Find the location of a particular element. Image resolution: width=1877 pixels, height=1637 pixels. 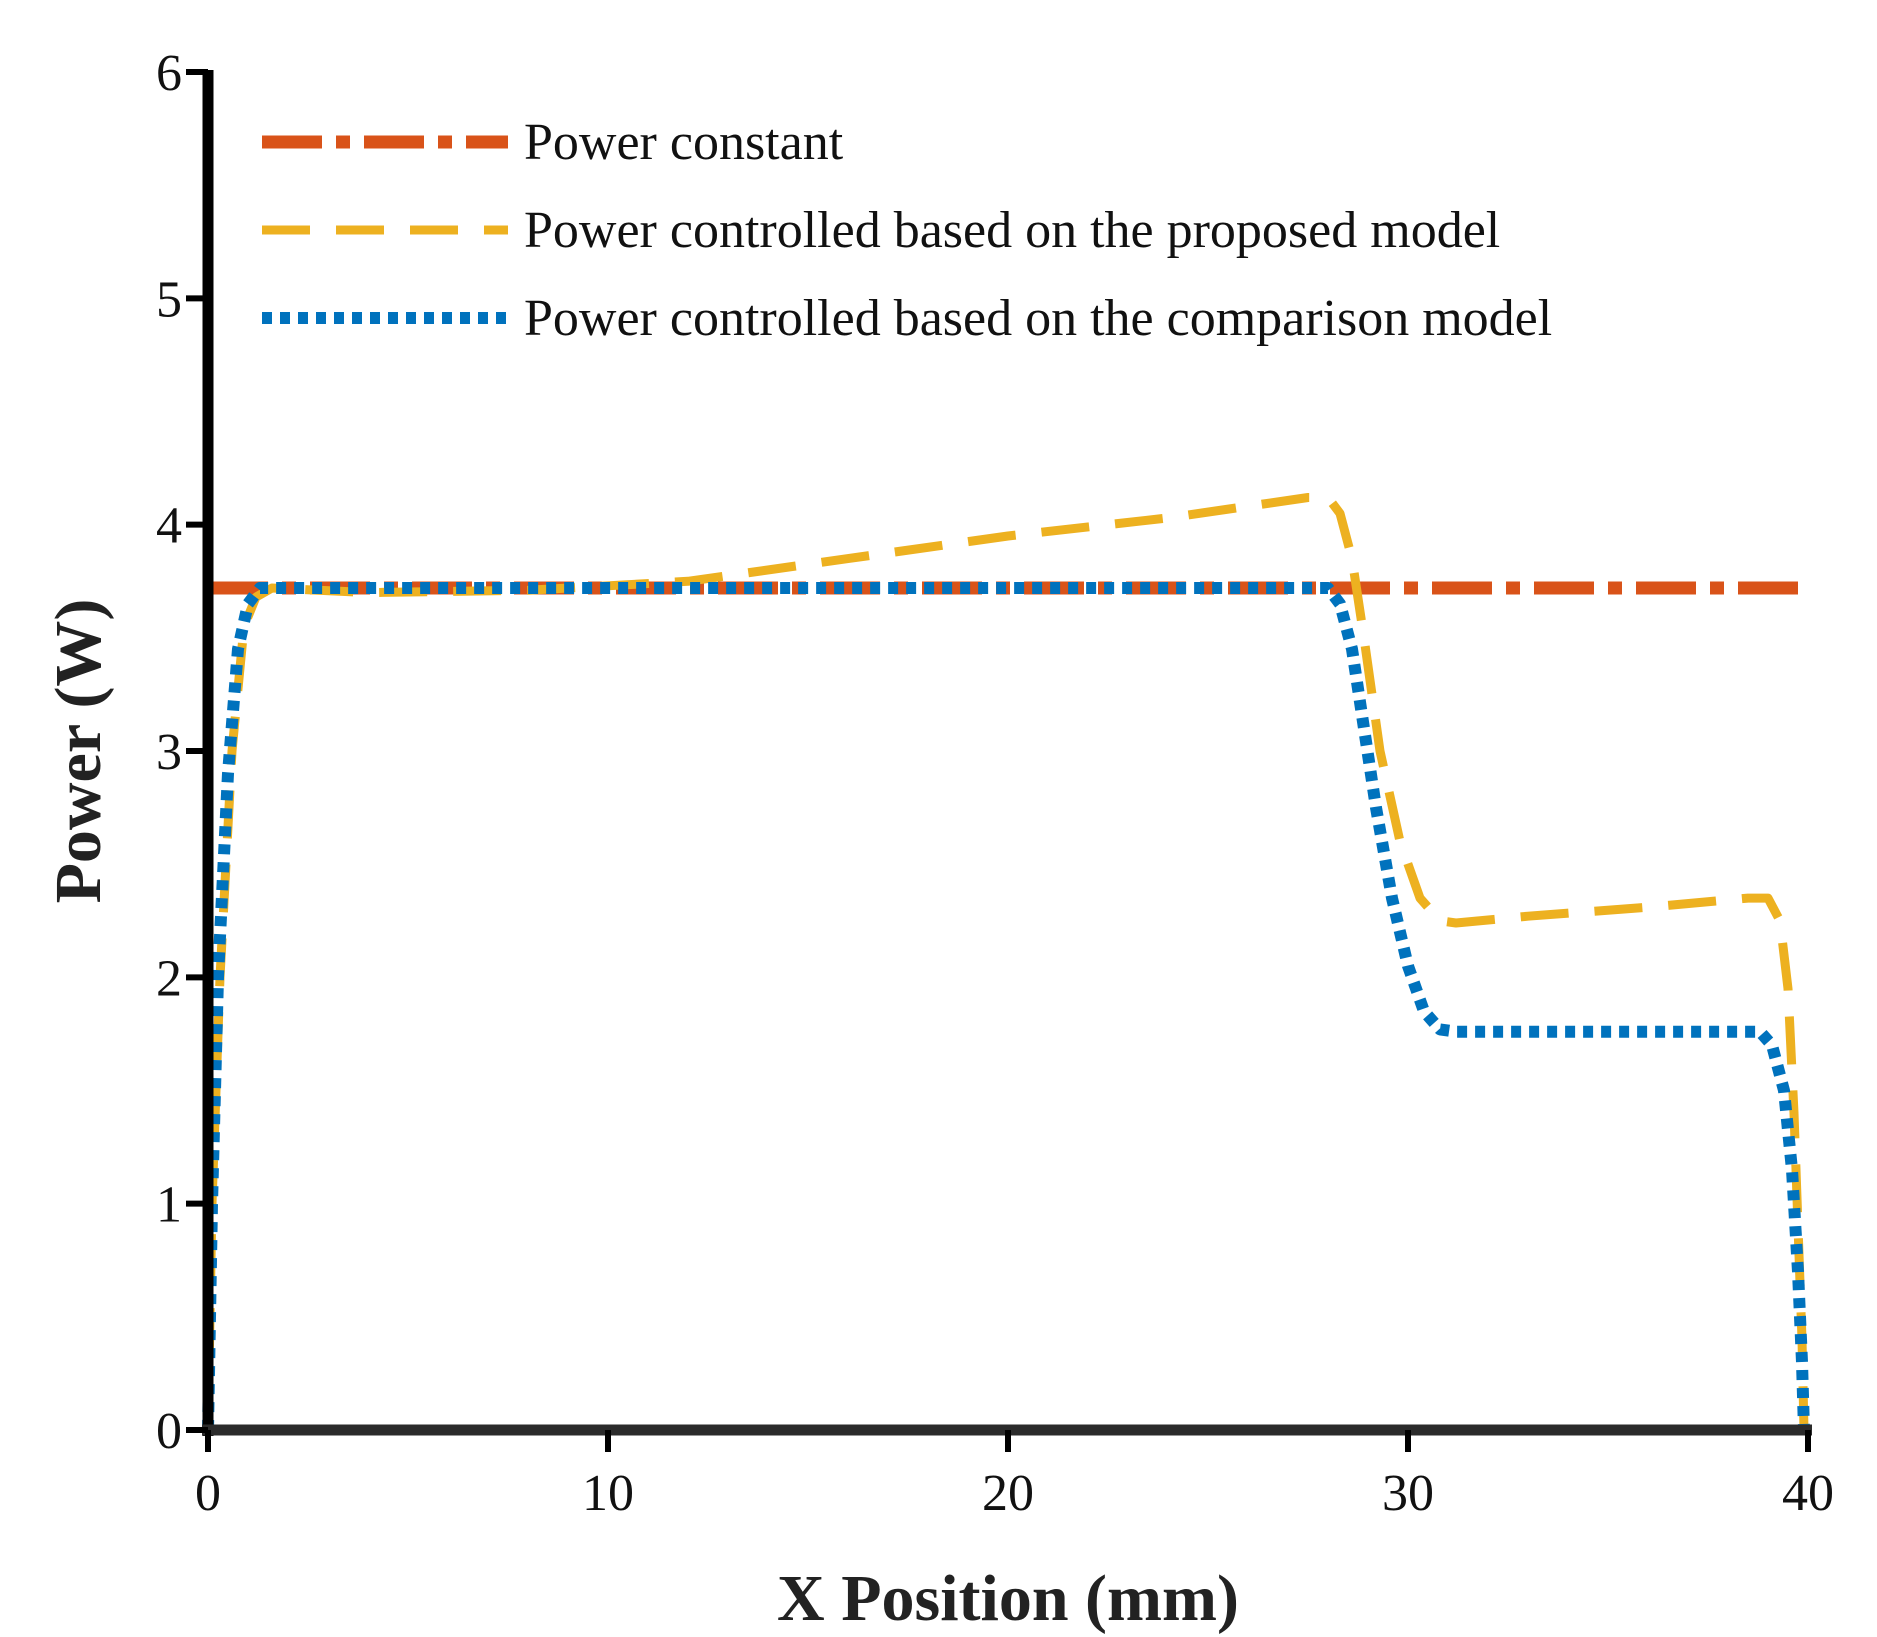

x-tick-label: 10 is located at coordinates (608, 1493).